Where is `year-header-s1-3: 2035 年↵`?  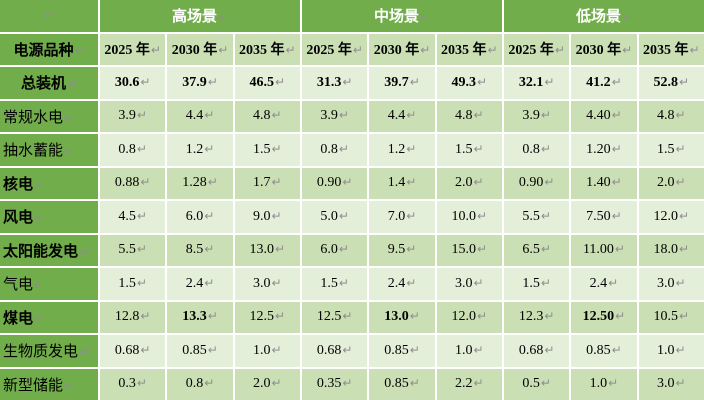 year-header-s1-3: 2035 年↵ is located at coordinates (267, 49).